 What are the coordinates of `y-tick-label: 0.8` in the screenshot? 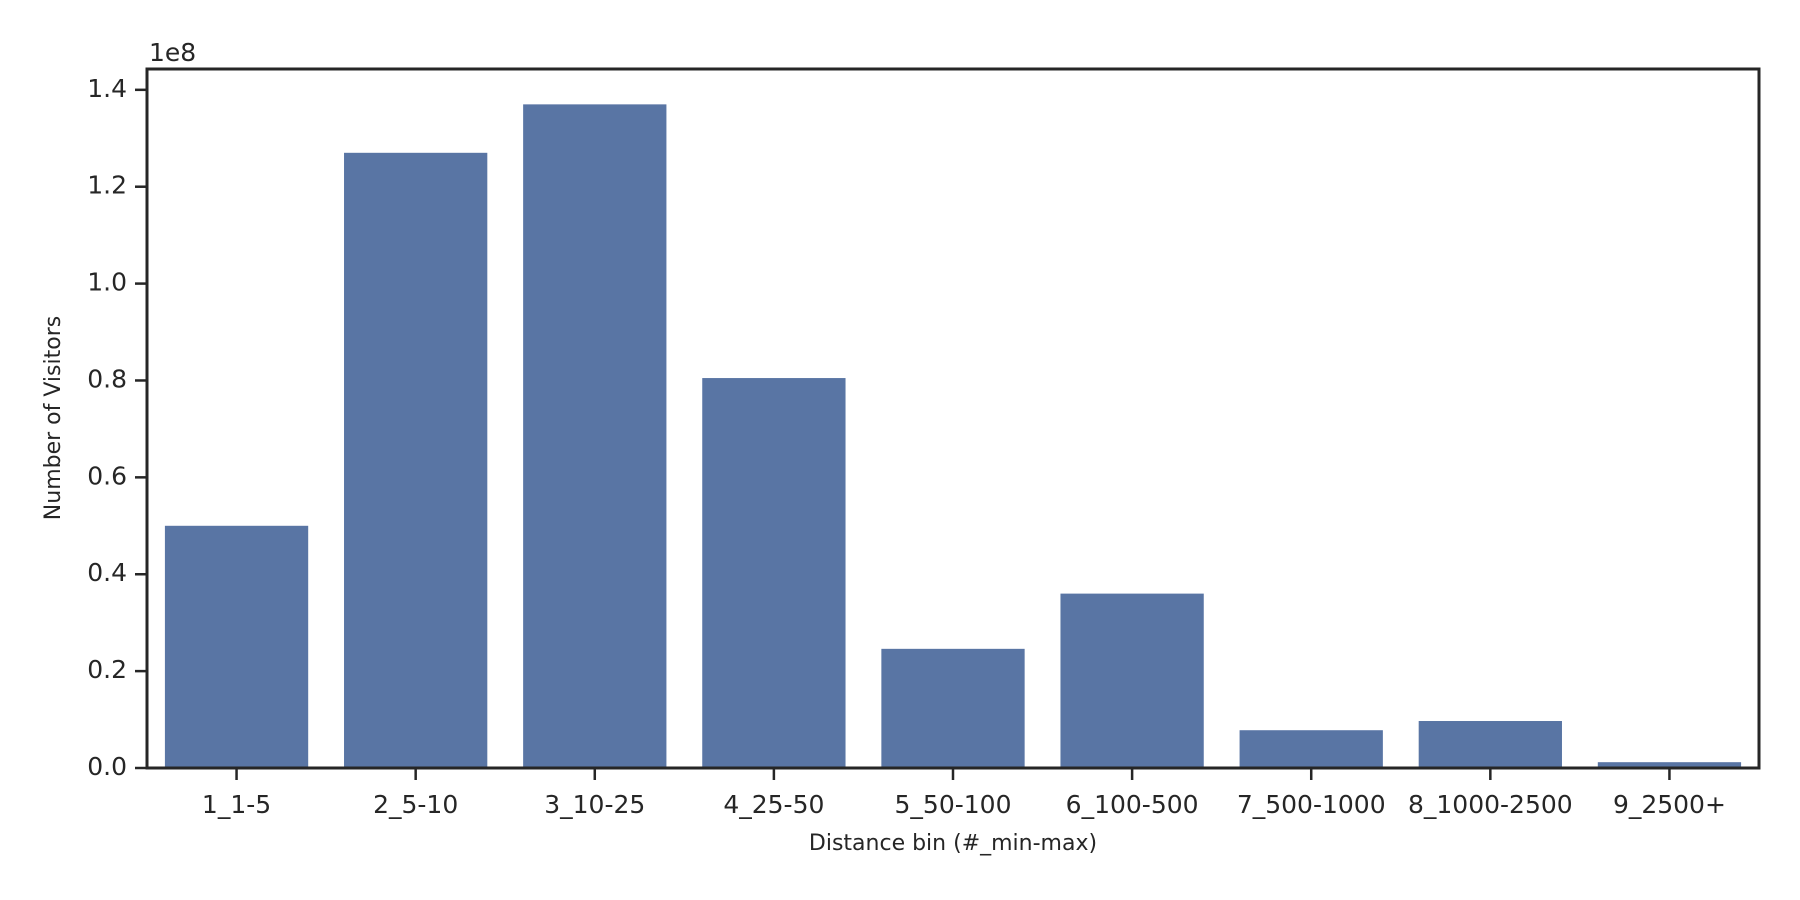 It's located at (107, 378).